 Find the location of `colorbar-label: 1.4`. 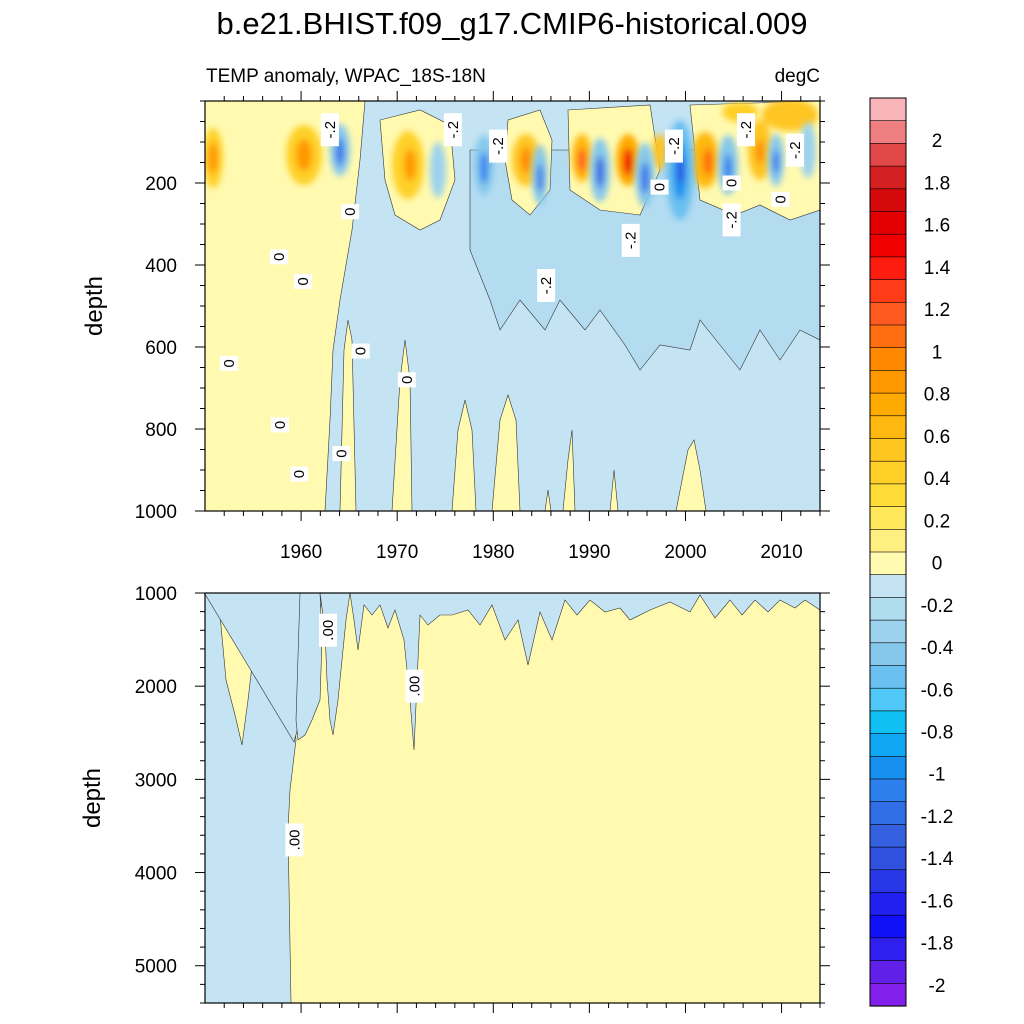

colorbar-label: 1.4 is located at coordinates (937, 268).